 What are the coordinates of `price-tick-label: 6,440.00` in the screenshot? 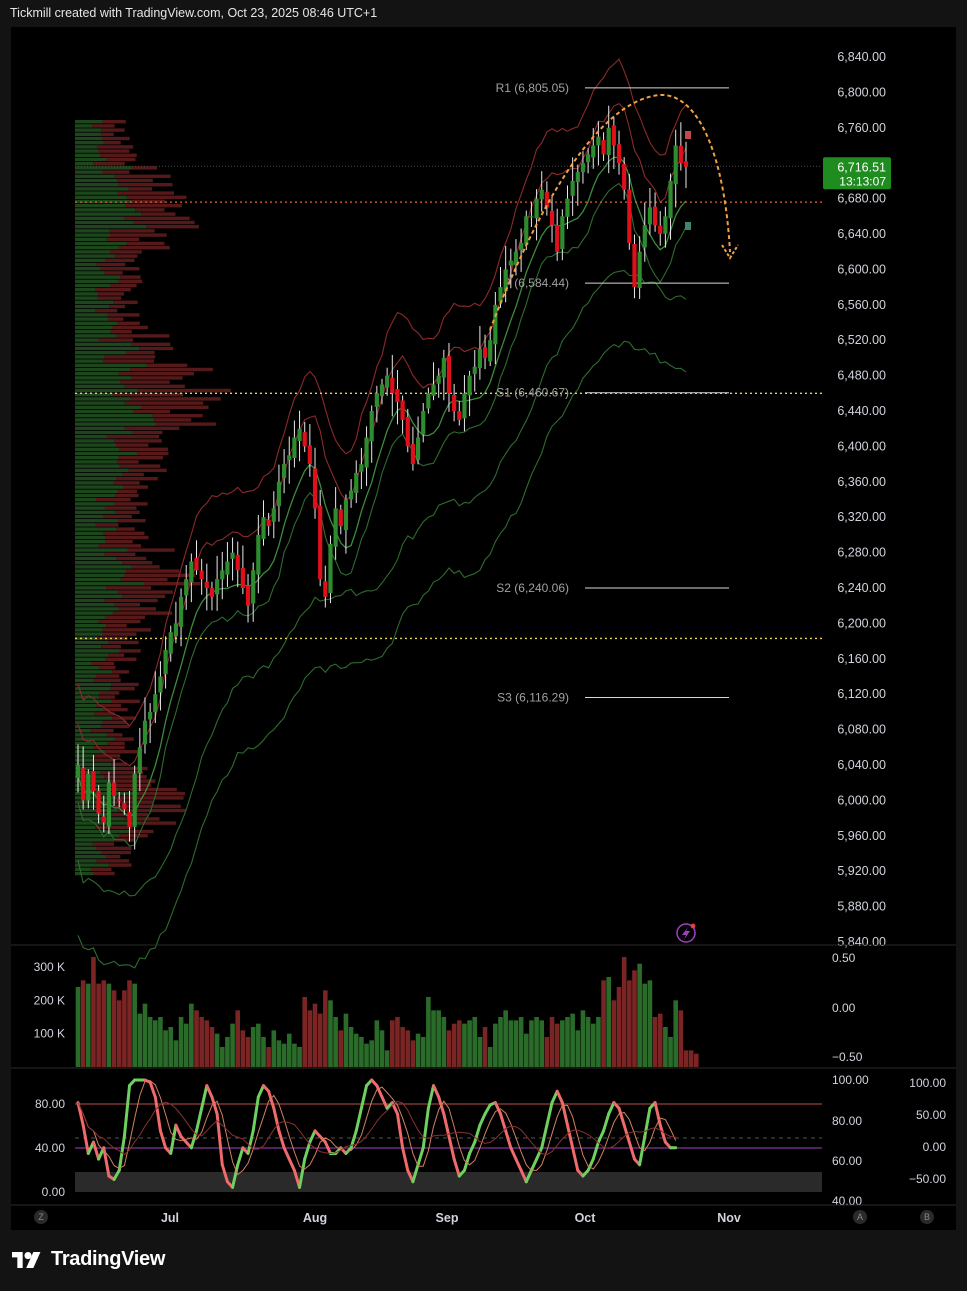 It's located at (861, 411).